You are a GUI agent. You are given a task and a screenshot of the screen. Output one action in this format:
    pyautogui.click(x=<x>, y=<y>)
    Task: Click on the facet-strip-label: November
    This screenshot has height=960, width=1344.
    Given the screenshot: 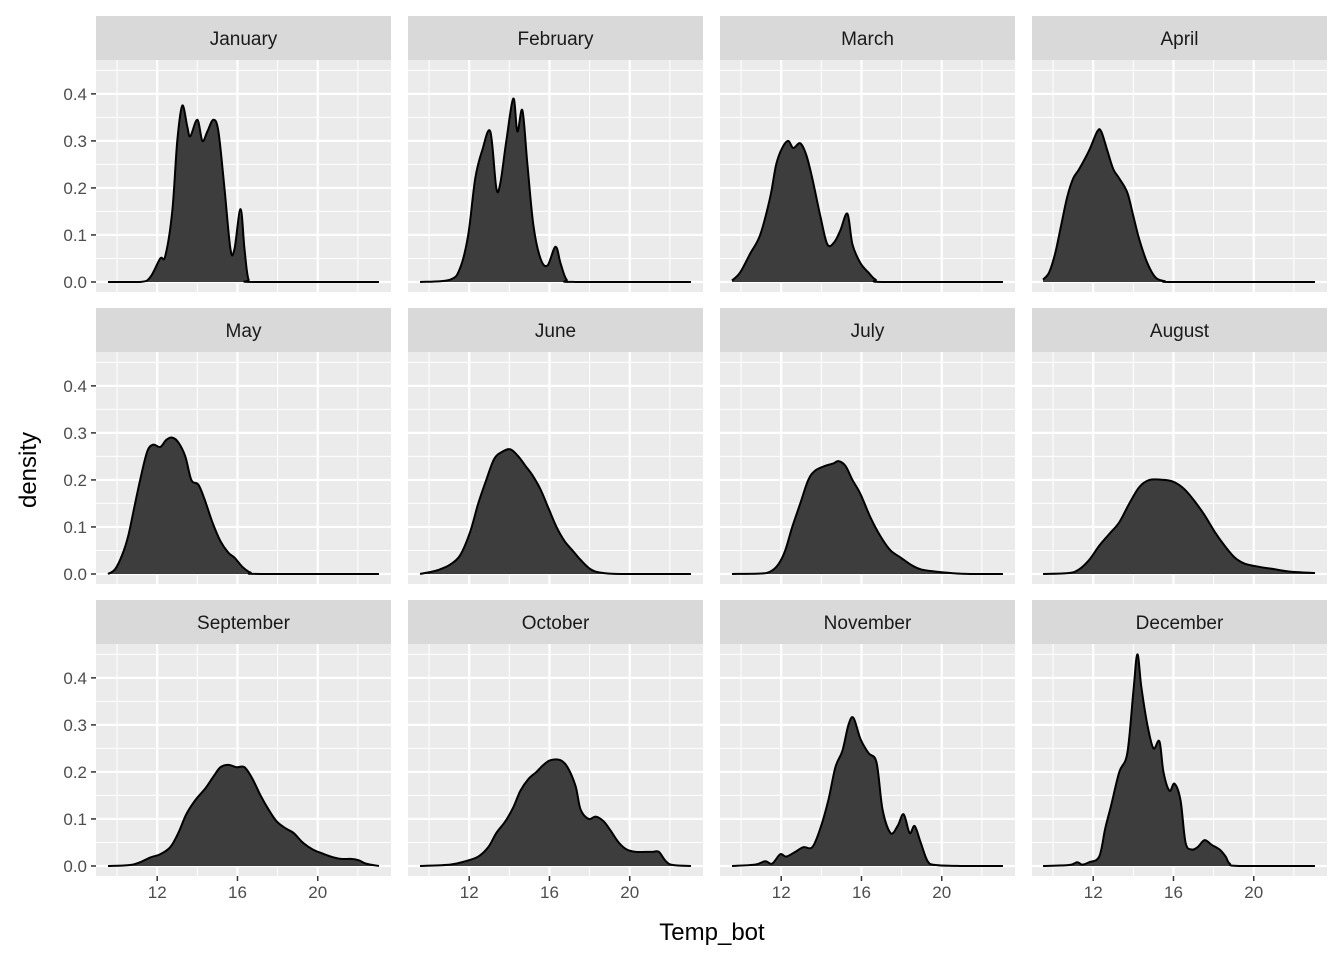 What is the action you would take?
    pyautogui.click(x=868, y=623)
    